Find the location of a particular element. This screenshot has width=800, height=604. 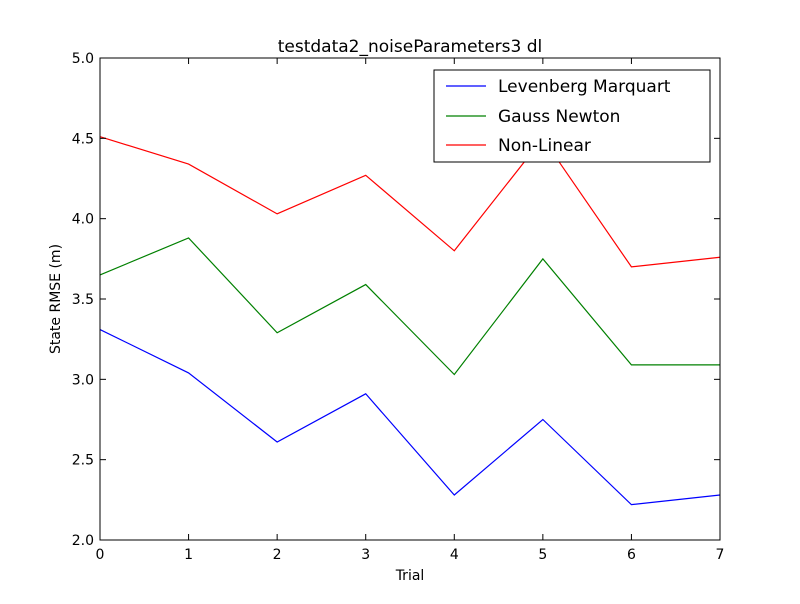

y-tick-label: 5.0 is located at coordinates (83, 59).